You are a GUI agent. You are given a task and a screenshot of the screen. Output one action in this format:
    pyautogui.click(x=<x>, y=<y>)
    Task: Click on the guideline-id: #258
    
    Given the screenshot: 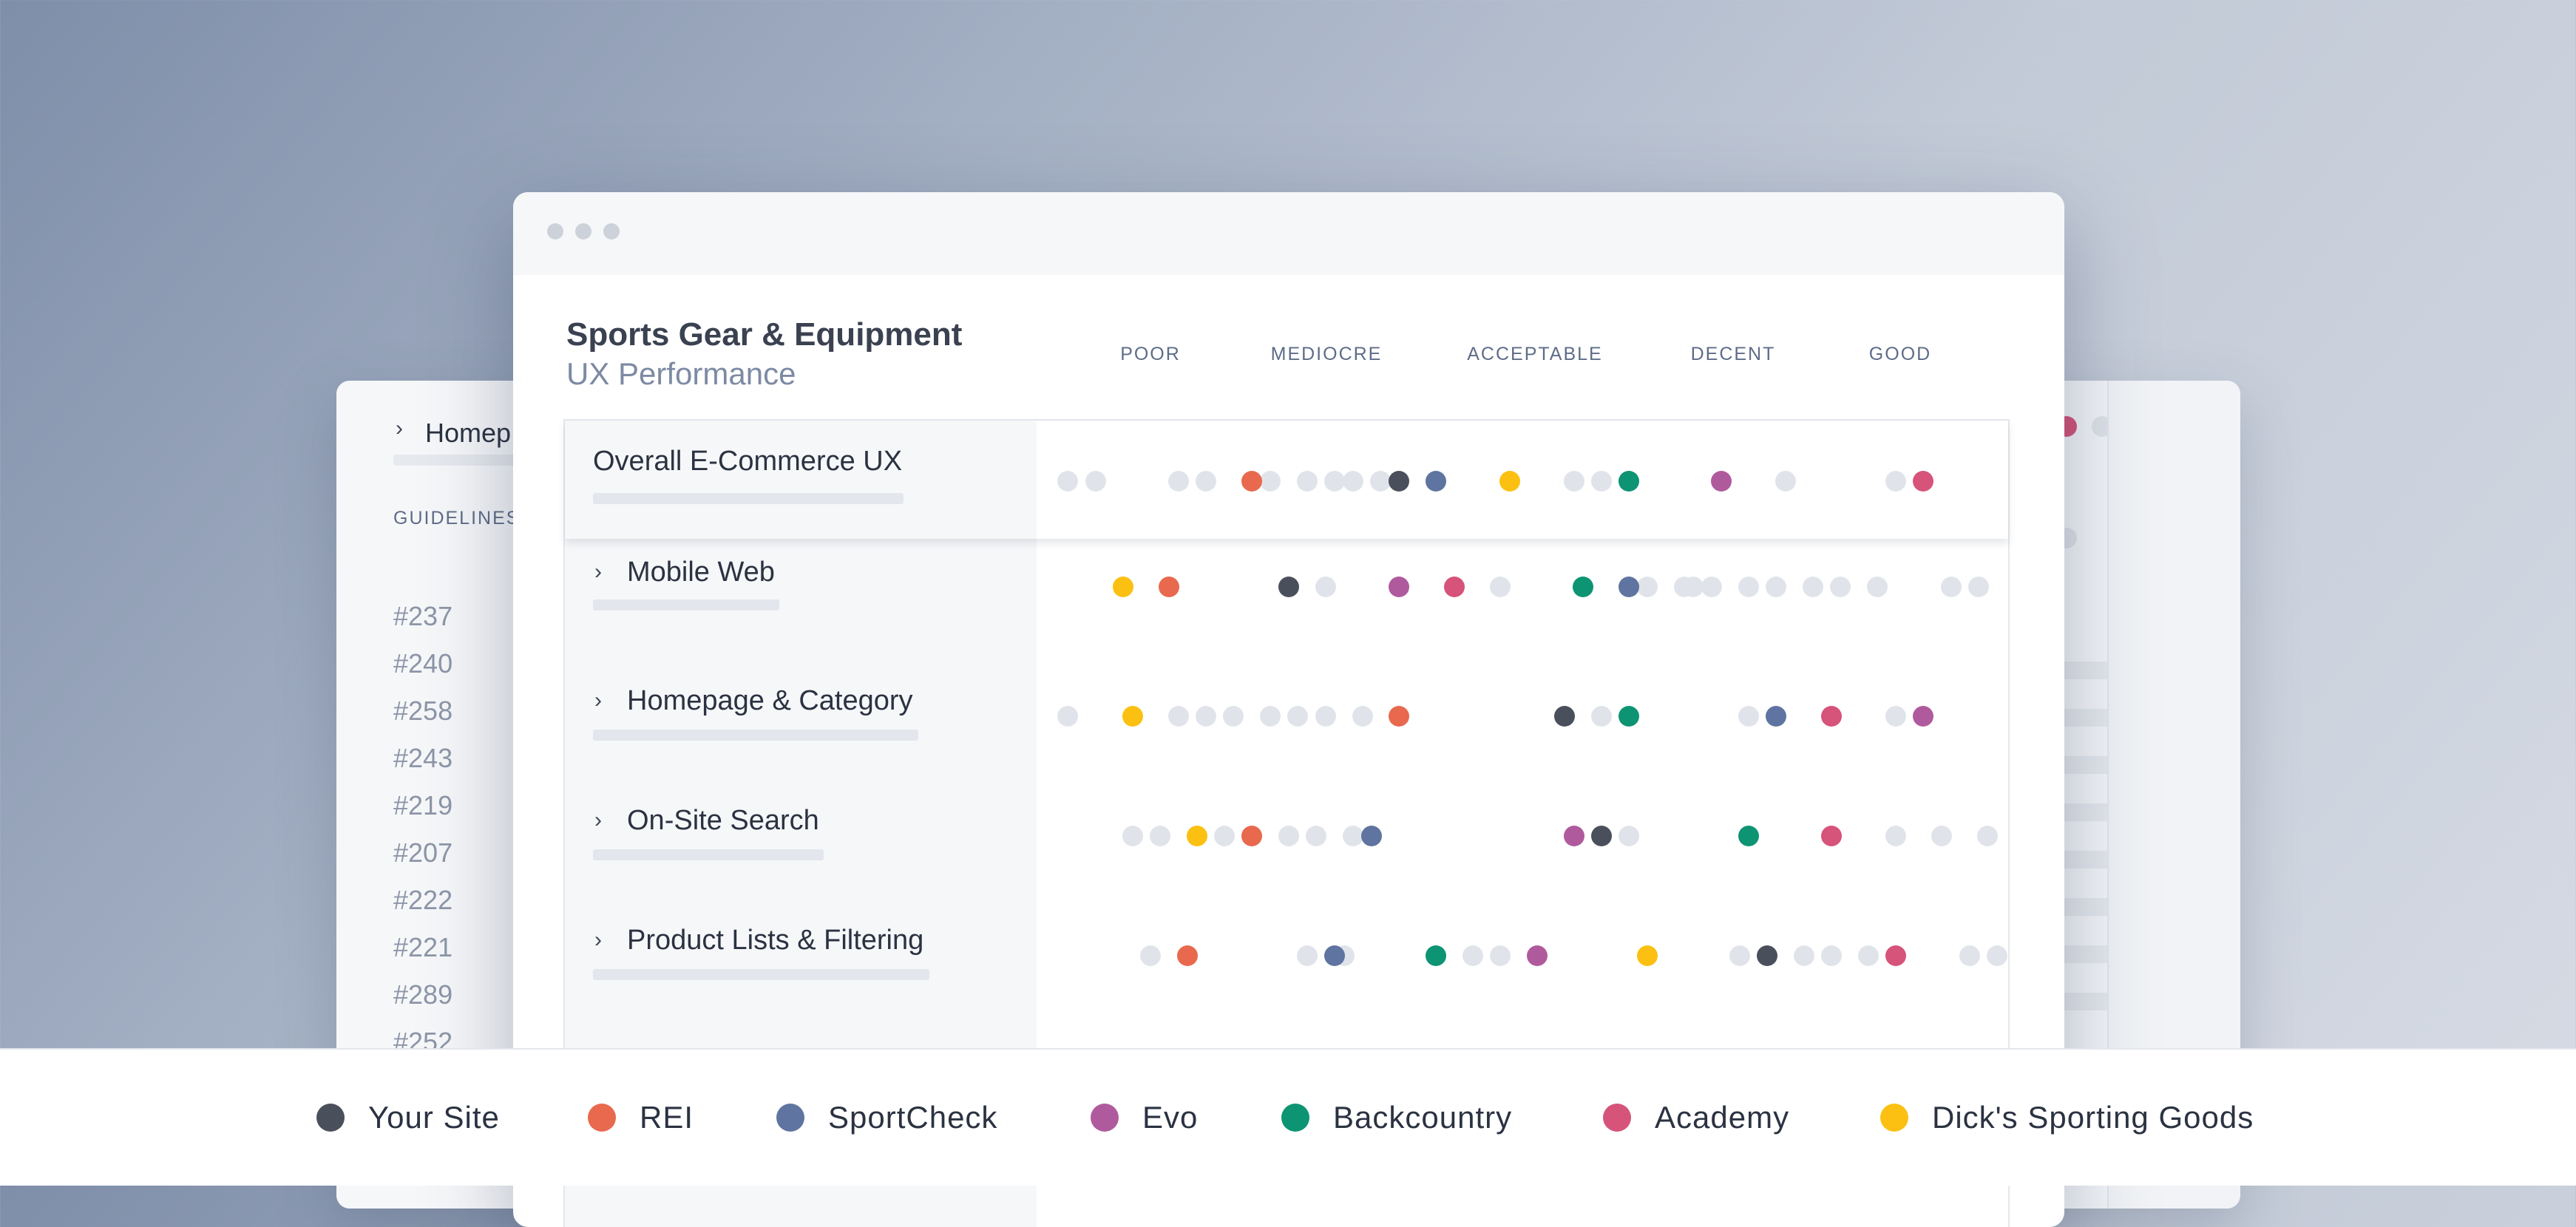 What is the action you would take?
    pyautogui.click(x=423, y=711)
    